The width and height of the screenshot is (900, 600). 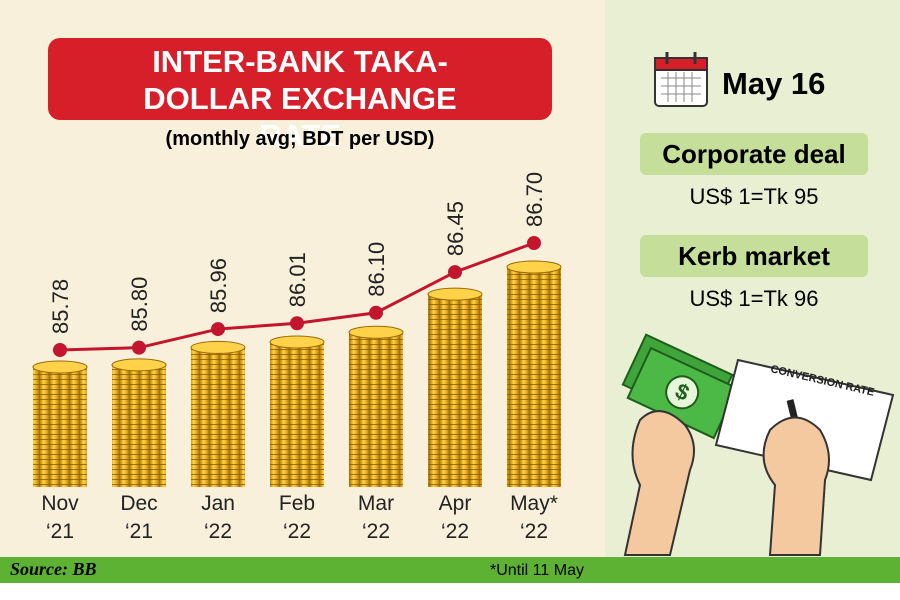 What do you see at coordinates (681, 79) in the screenshot?
I see `calendar-icon` at bounding box center [681, 79].